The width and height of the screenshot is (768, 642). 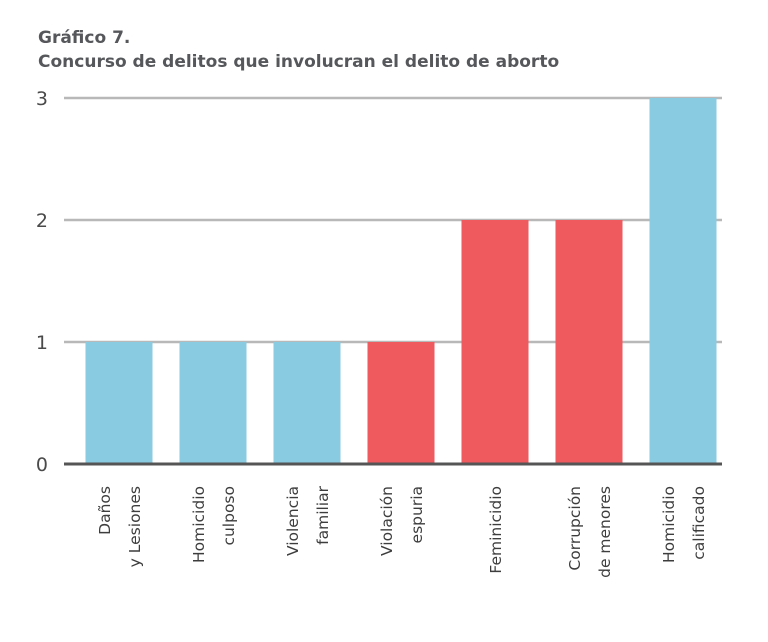 What do you see at coordinates (308, 520) in the screenshot?
I see `x-tick-label: Violencia familiar` at bounding box center [308, 520].